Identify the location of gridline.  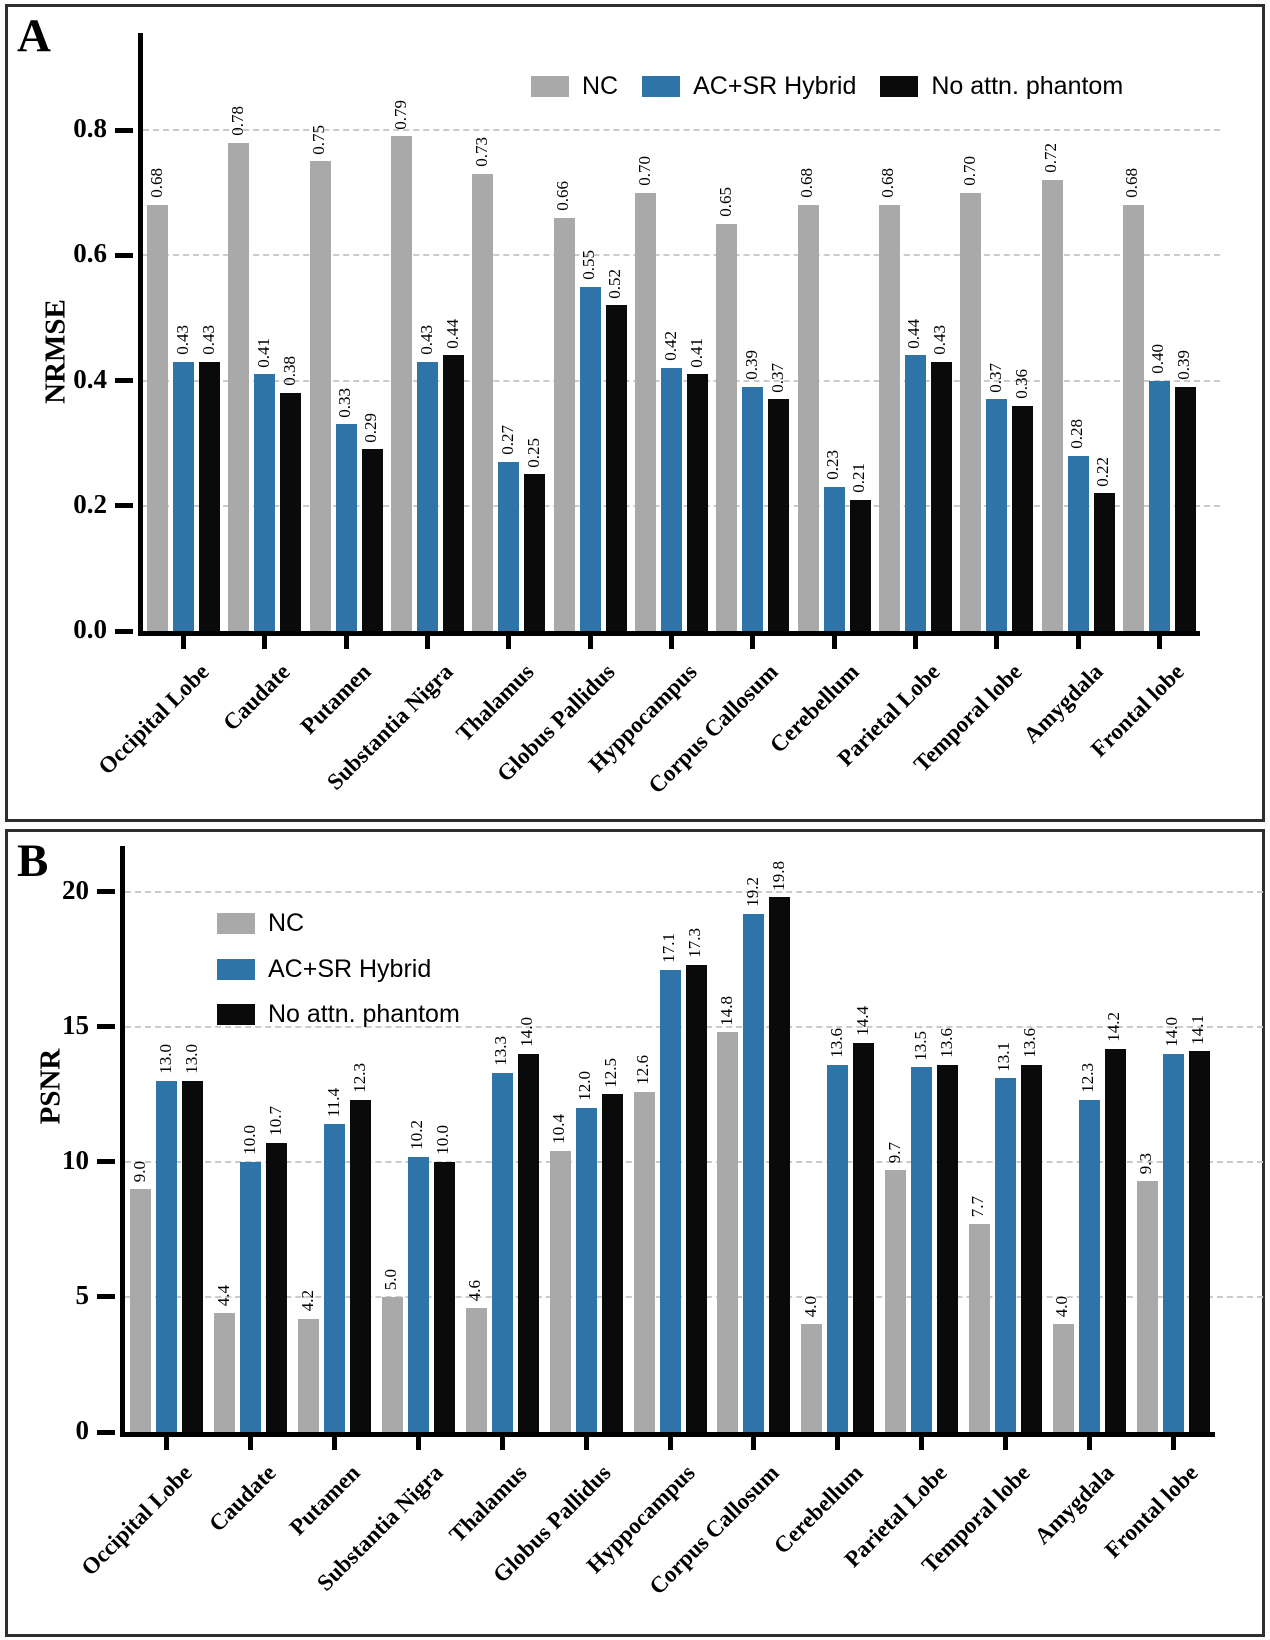
(681, 255).